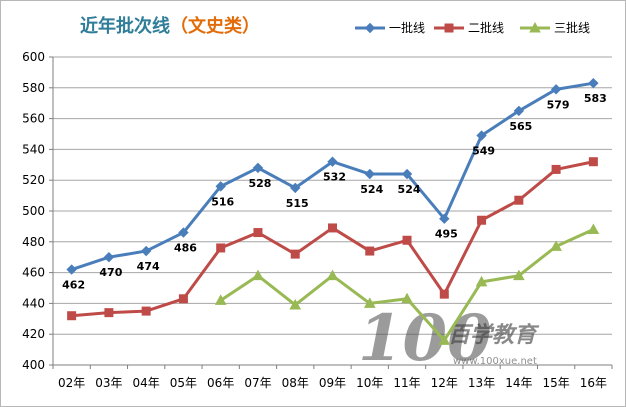 This screenshot has width=626, height=407. I want to click on data-label: 495, so click(446, 234).